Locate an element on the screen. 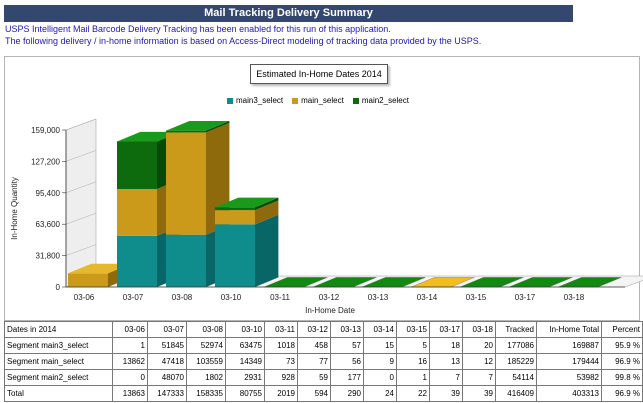  table-cell: 1802 is located at coordinates (206, 377).